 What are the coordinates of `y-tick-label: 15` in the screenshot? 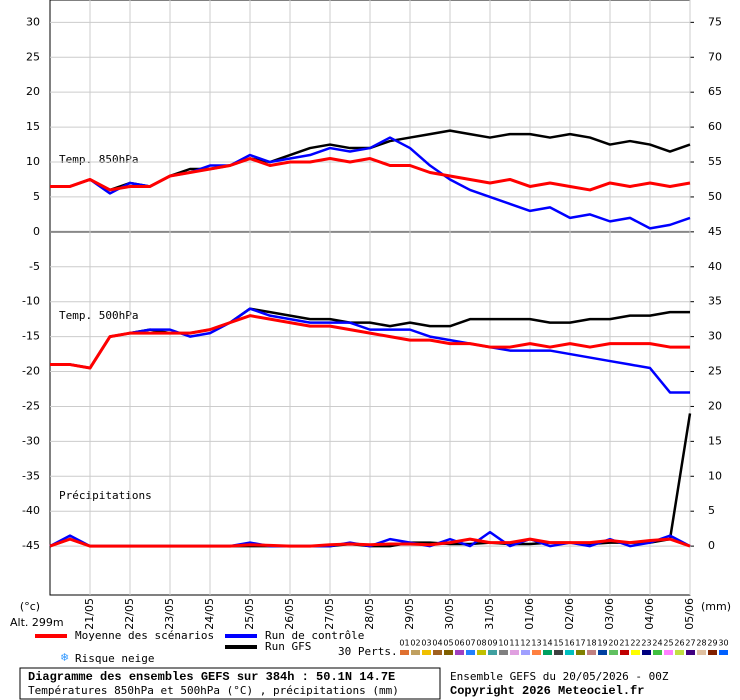 It's located at (33, 126).